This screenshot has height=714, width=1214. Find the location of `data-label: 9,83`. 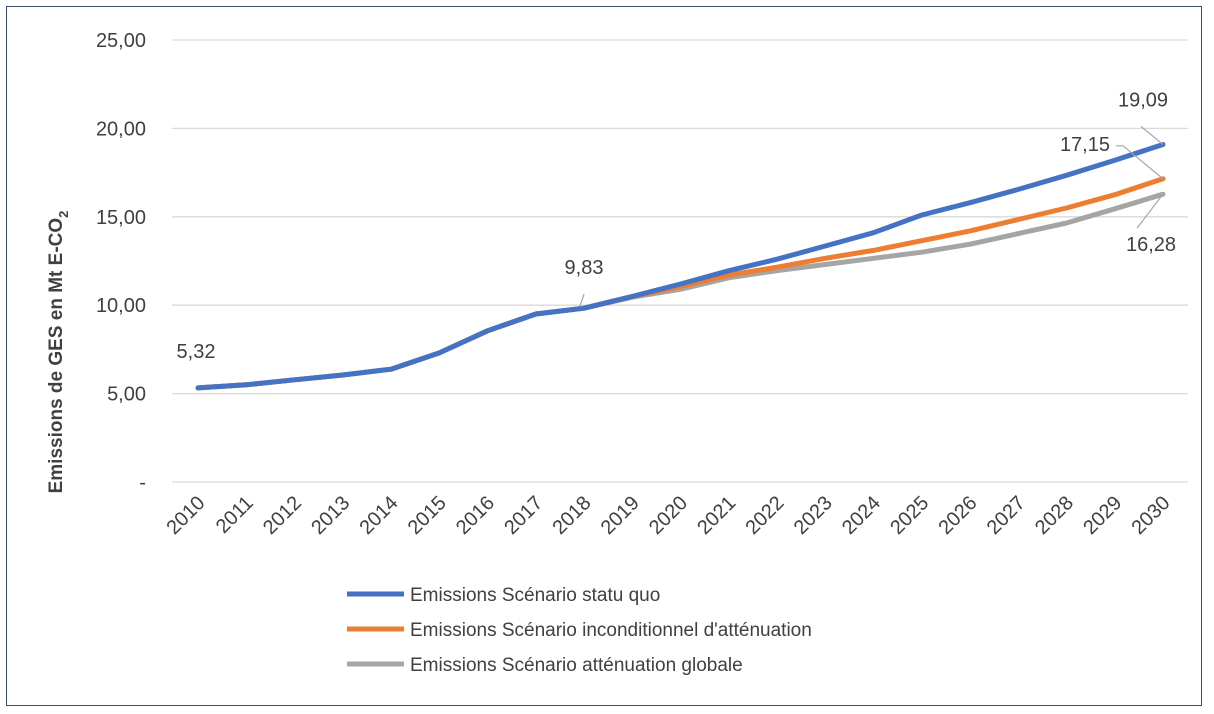

data-label: 9,83 is located at coordinates (584, 268).